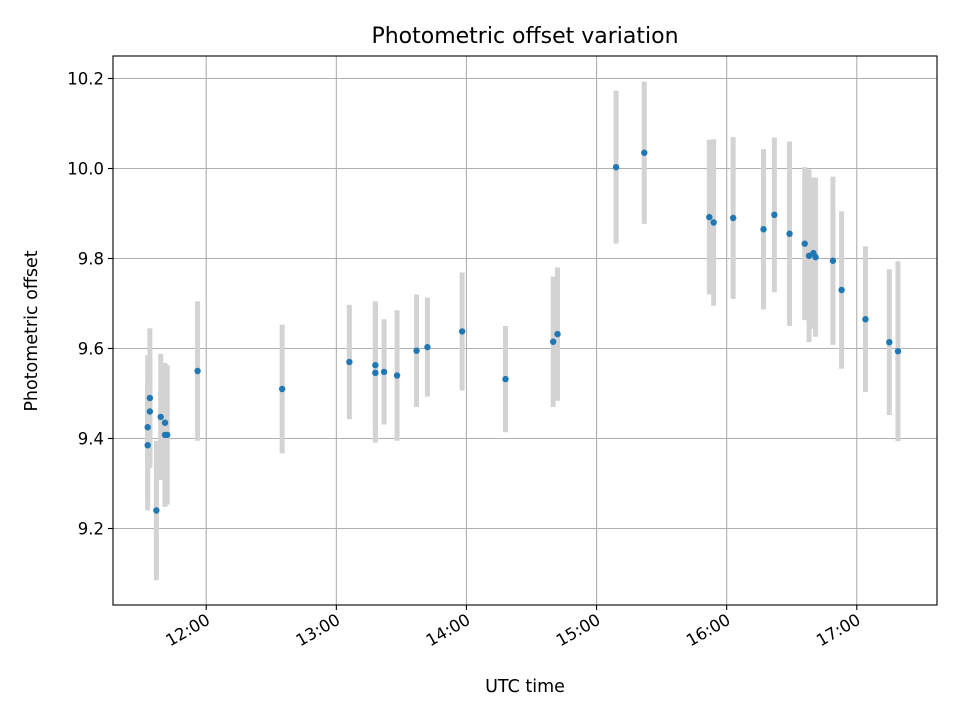  I want to click on chart-title: Photometric offset variation, so click(524, 36).